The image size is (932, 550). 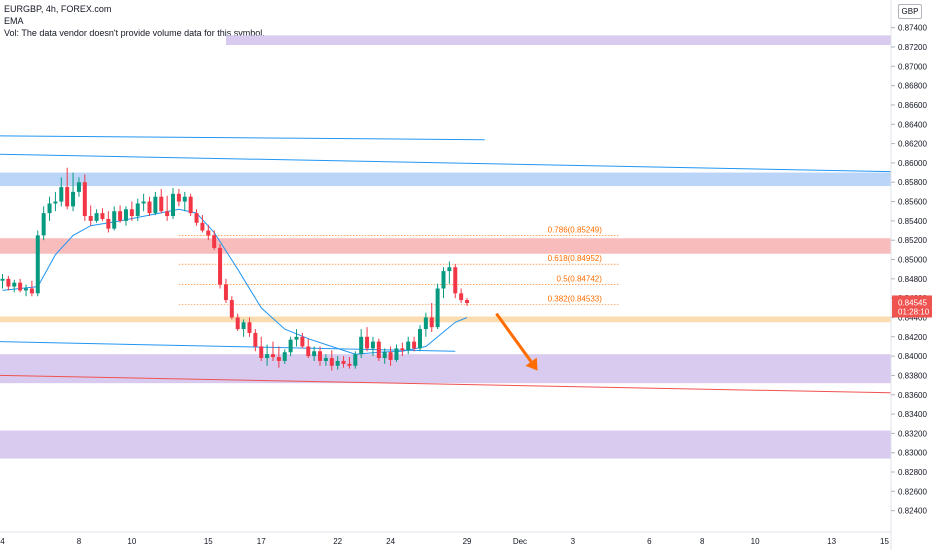 I want to click on indicator-label: EMA, so click(x=14, y=21).